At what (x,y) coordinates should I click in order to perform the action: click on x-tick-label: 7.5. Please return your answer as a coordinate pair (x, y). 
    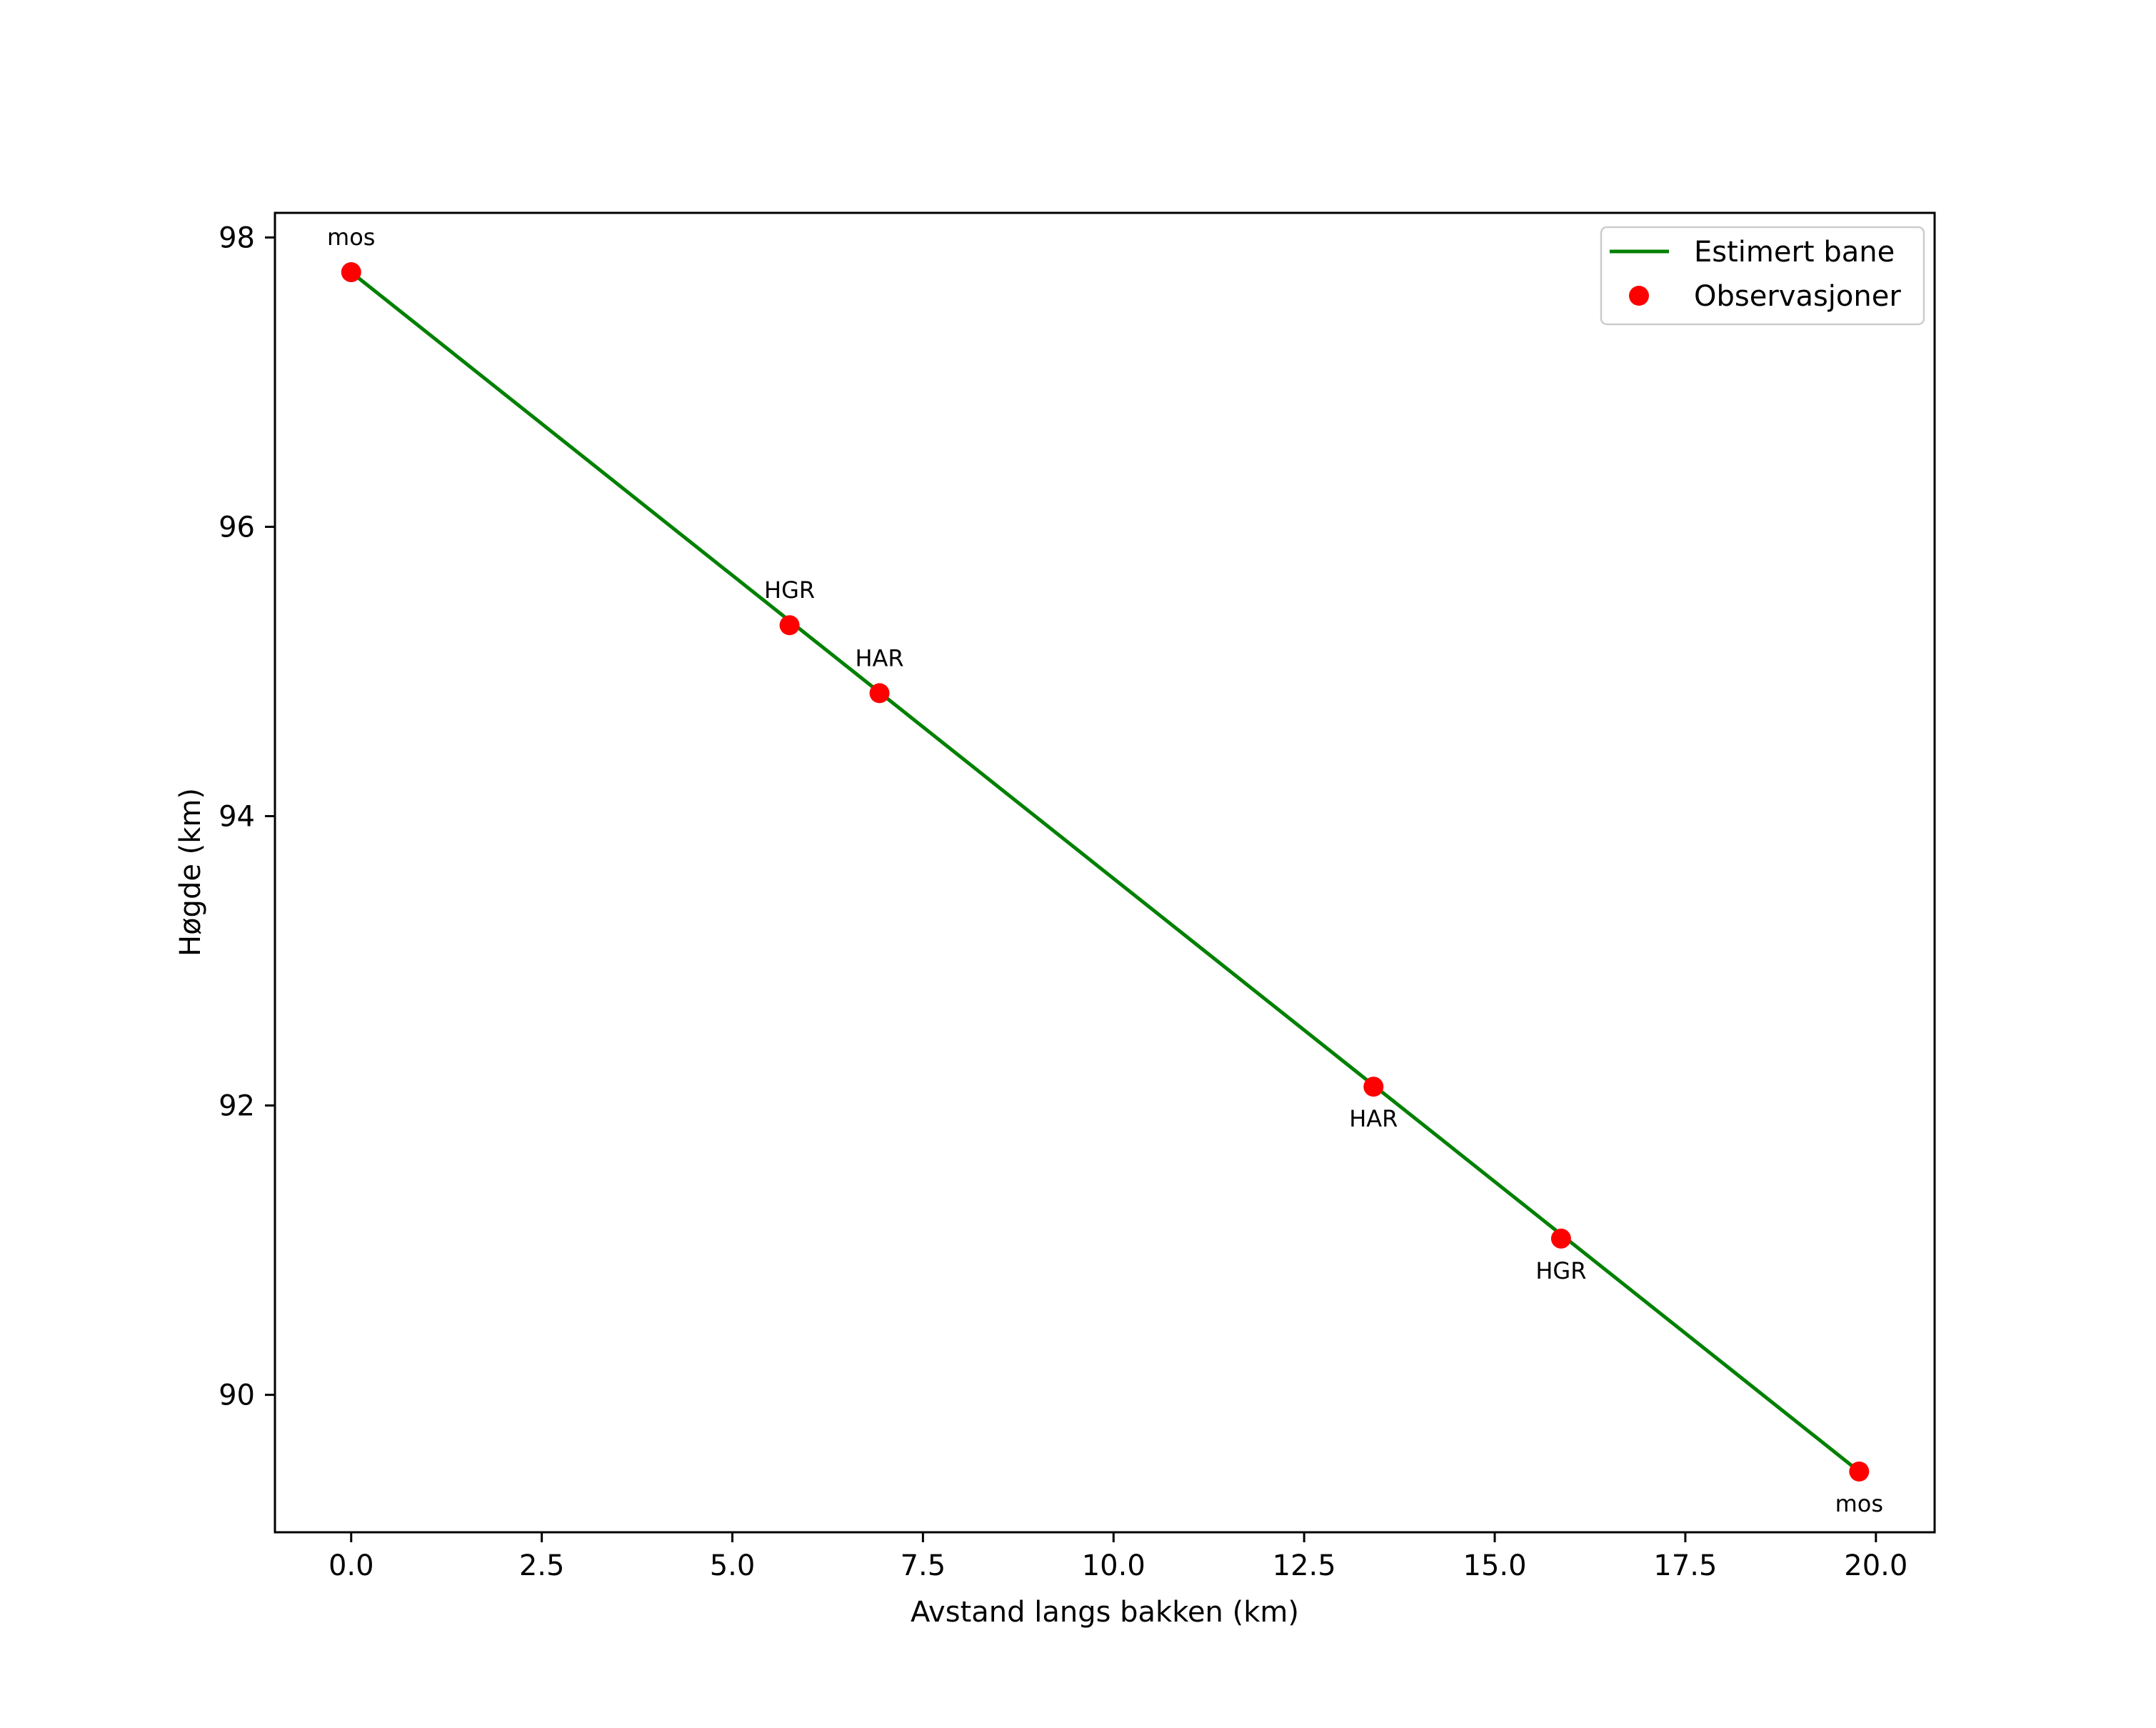
    Looking at the image, I should click on (924, 1565).